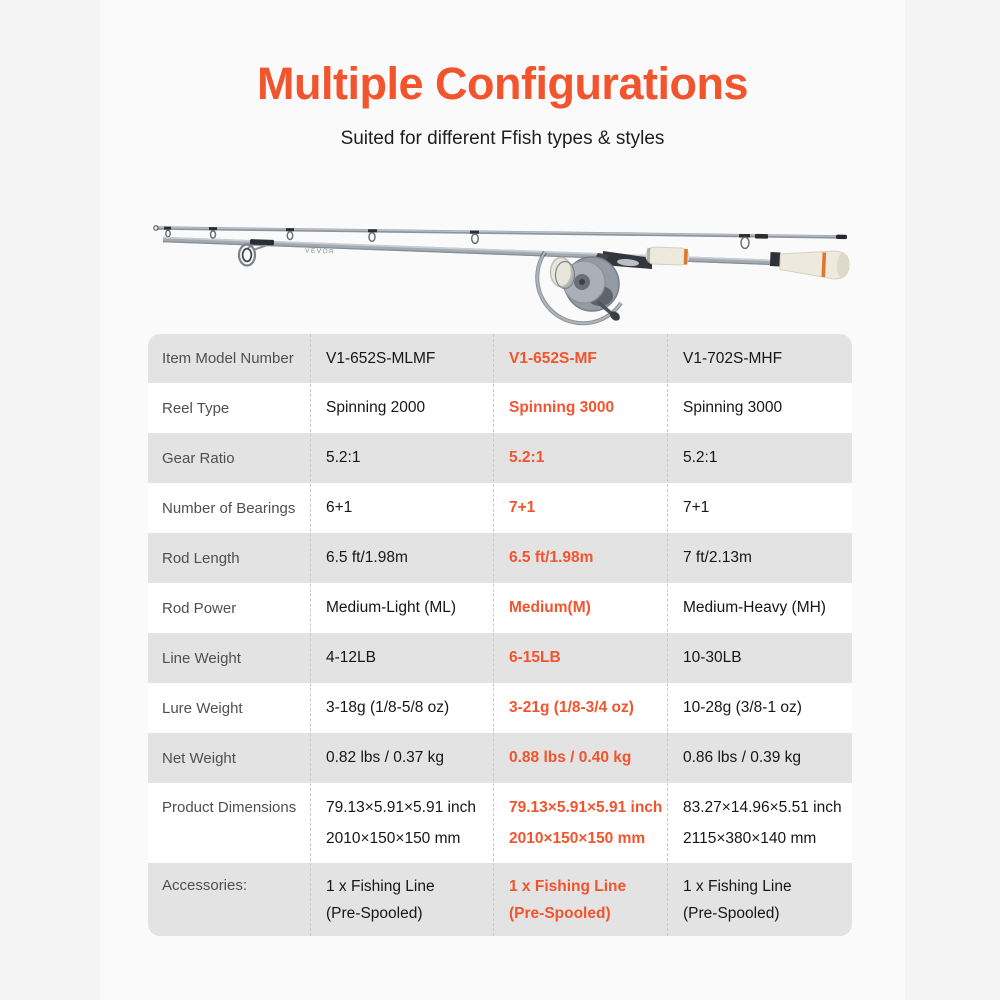 The width and height of the screenshot is (1000, 1000). What do you see at coordinates (351, 657) in the screenshot?
I see `cell-value: 4-12LB` at bounding box center [351, 657].